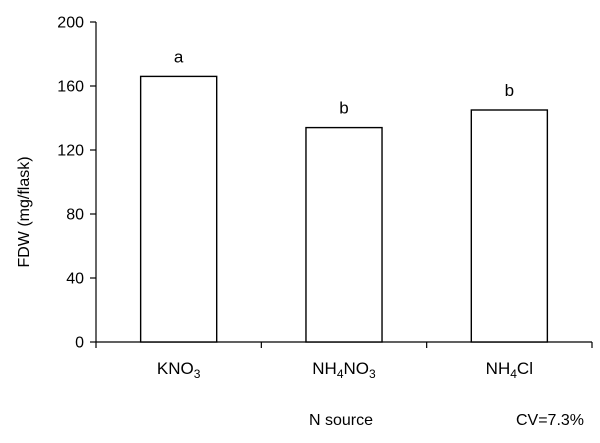 The image size is (600, 443). I want to click on y-tick-label: 40, so click(75, 279).